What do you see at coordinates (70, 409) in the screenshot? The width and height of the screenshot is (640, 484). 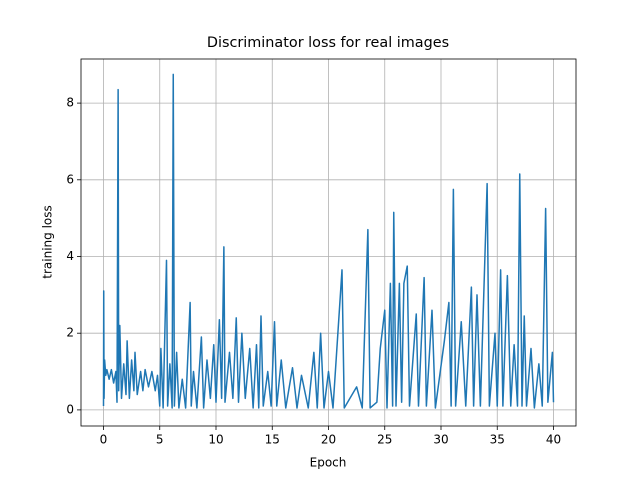 I see `y-tick-label: 0` at bounding box center [70, 409].